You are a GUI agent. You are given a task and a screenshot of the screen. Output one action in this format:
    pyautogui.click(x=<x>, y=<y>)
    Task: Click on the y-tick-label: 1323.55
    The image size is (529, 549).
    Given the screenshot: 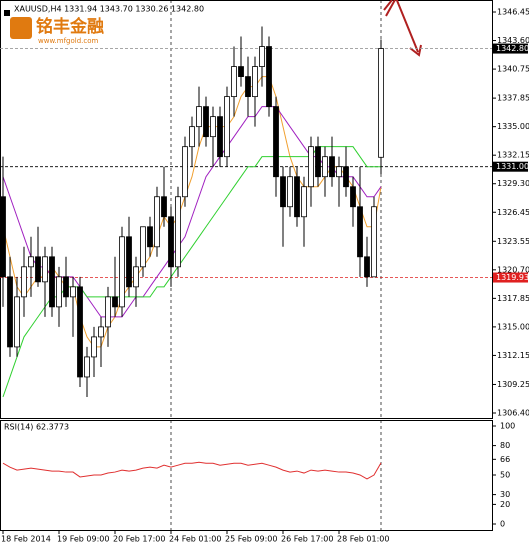 What is the action you would take?
    pyautogui.click(x=513, y=241)
    